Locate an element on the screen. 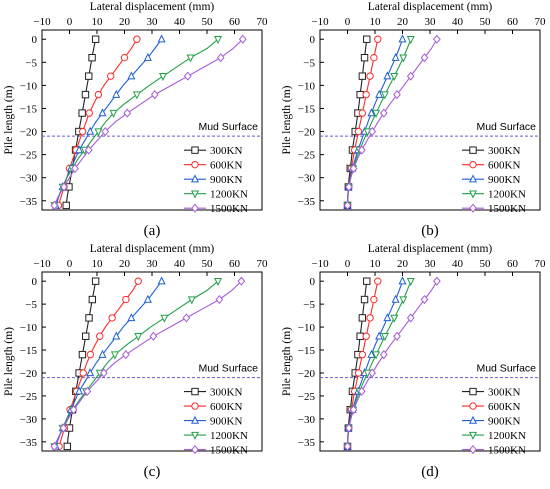 The image size is (550, 489). x-tick-label: 20 is located at coordinates (125, 264).